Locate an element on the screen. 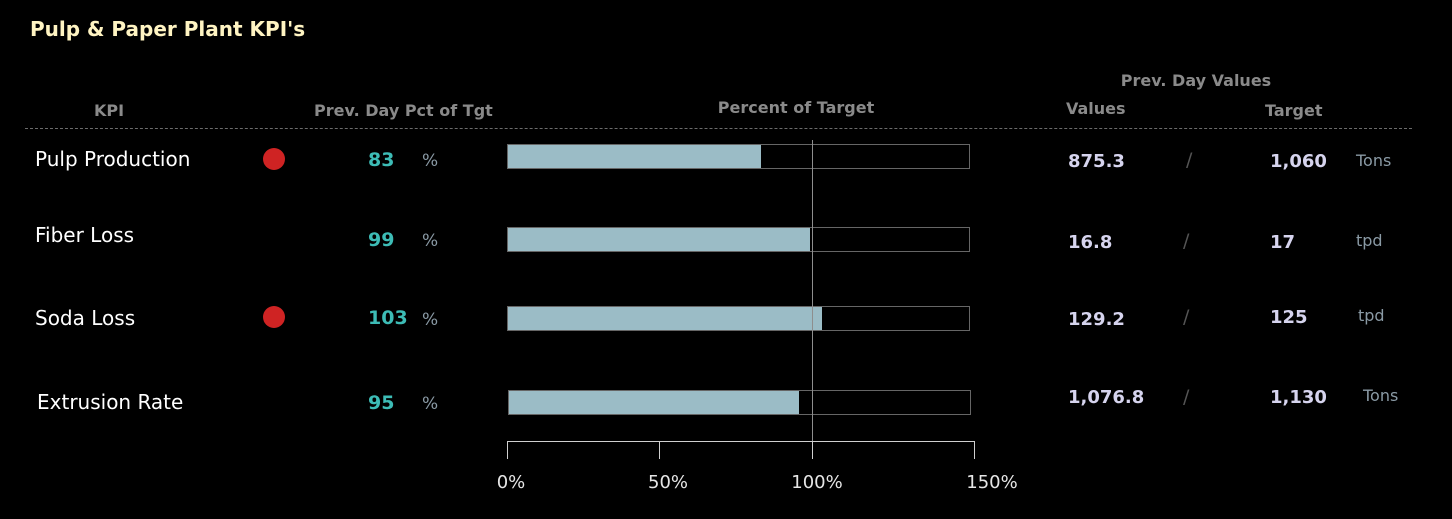  page-title: Pulp & Paper Plant KPI's is located at coordinates (168, 29).